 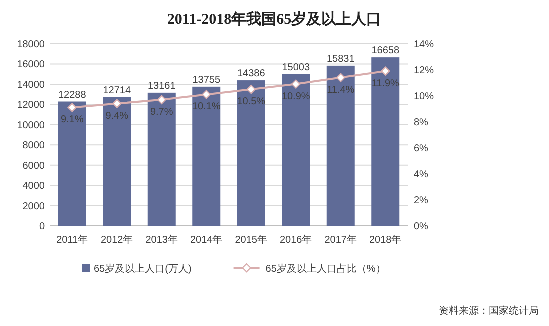 I want to click on y2-tick-label: 10%, so click(x=424, y=97).